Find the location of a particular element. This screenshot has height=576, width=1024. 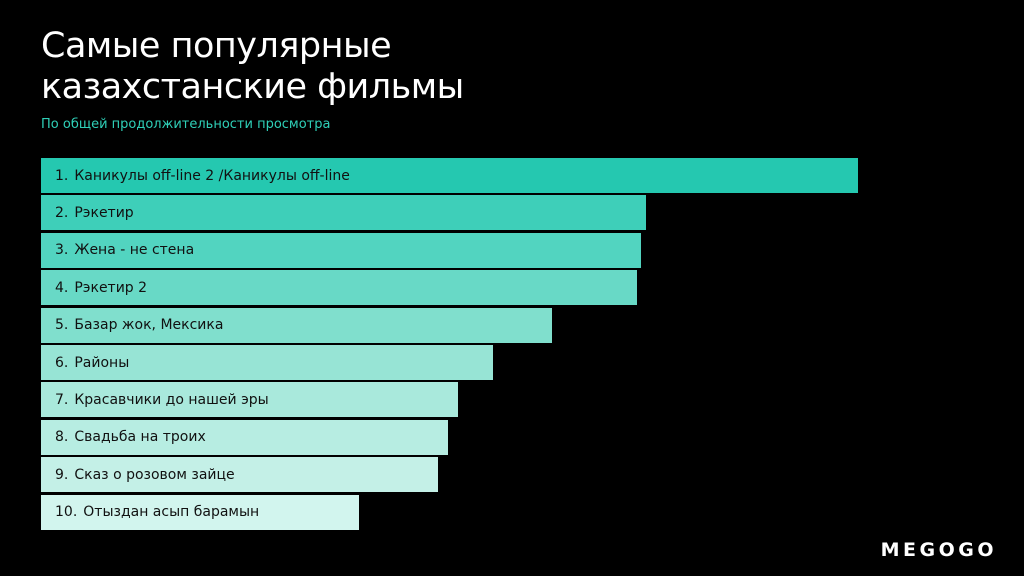

bar-rank: 10. is located at coordinates (66, 512).